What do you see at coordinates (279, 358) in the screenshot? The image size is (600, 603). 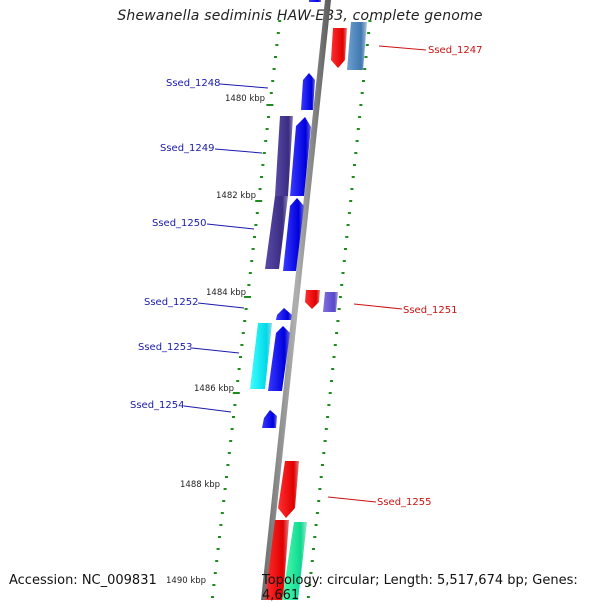 I see `gene-ssed-1253-cds` at bounding box center [279, 358].